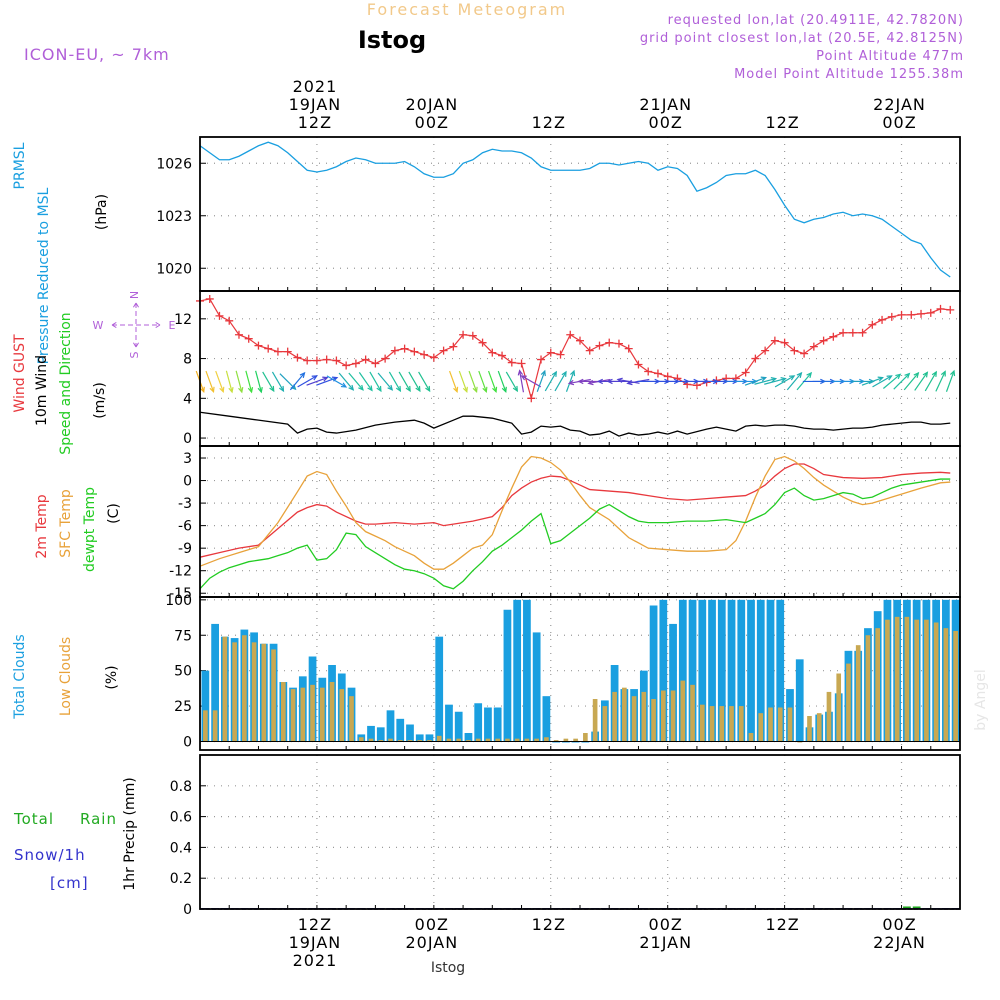 The width and height of the screenshot is (1000, 1000). What do you see at coordinates (899, 924) in the screenshot?
I see `bottom-time-label: 00Z` at bounding box center [899, 924].